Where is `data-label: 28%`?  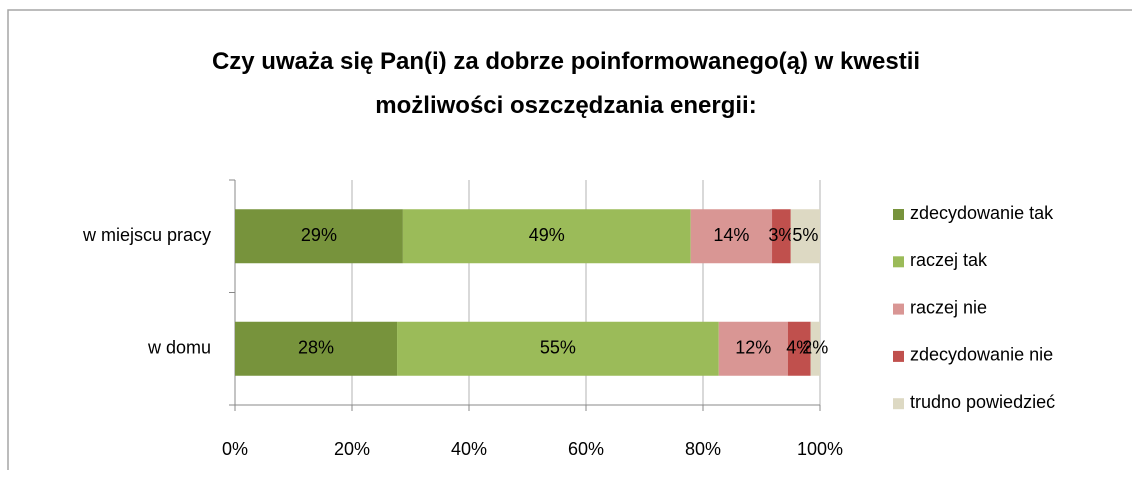
data-label: 28% is located at coordinates (316, 348).